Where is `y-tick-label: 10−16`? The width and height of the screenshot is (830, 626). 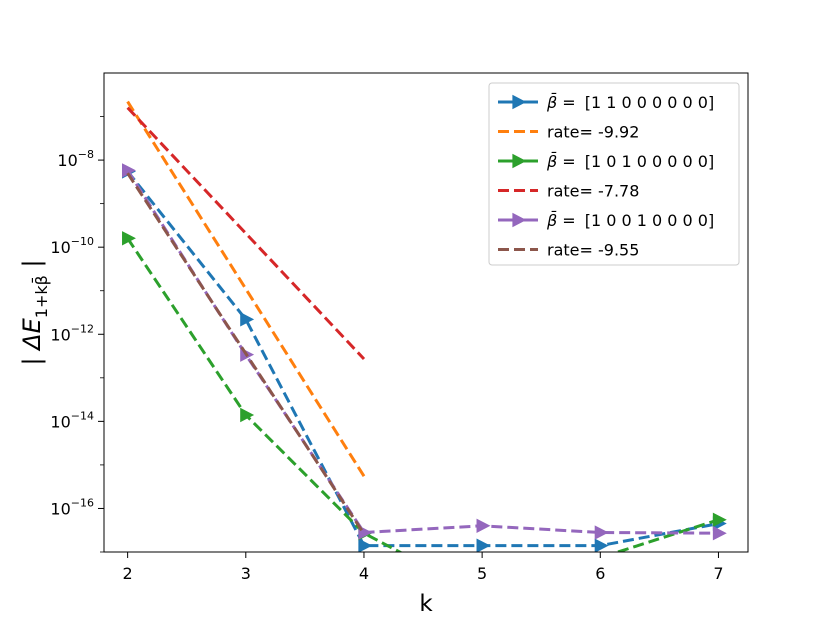 y-tick-label: 10−16 is located at coordinates (72, 507).